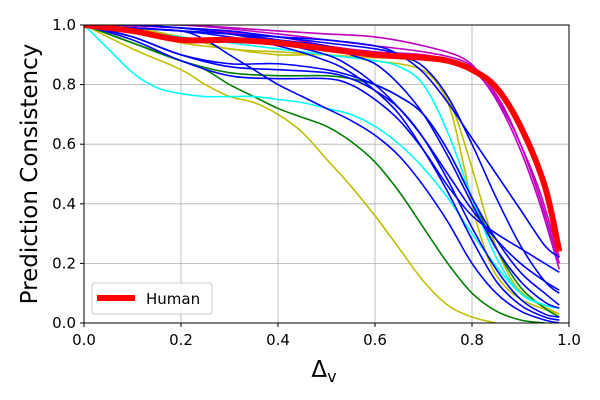 This screenshot has height=400, width=600. I want to click on legend: Human, so click(152, 298).